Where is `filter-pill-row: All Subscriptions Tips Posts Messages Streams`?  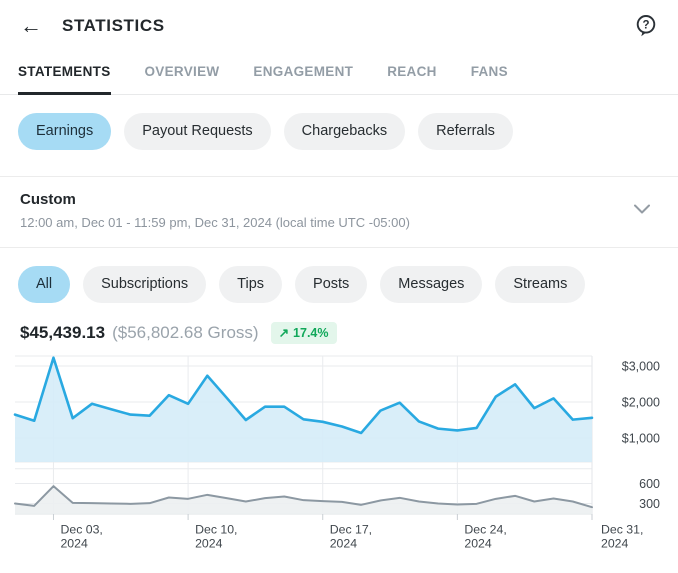
filter-pill-row: All Subscriptions Tips Posts Messages Streams is located at coordinates (339, 281).